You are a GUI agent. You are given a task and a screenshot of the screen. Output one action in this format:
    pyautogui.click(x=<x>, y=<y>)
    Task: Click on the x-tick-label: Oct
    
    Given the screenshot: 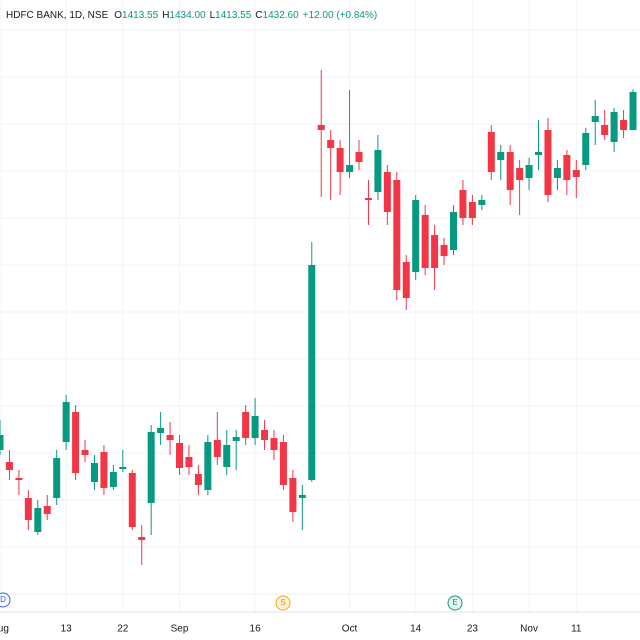 What is the action you would take?
    pyautogui.click(x=350, y=629)
    